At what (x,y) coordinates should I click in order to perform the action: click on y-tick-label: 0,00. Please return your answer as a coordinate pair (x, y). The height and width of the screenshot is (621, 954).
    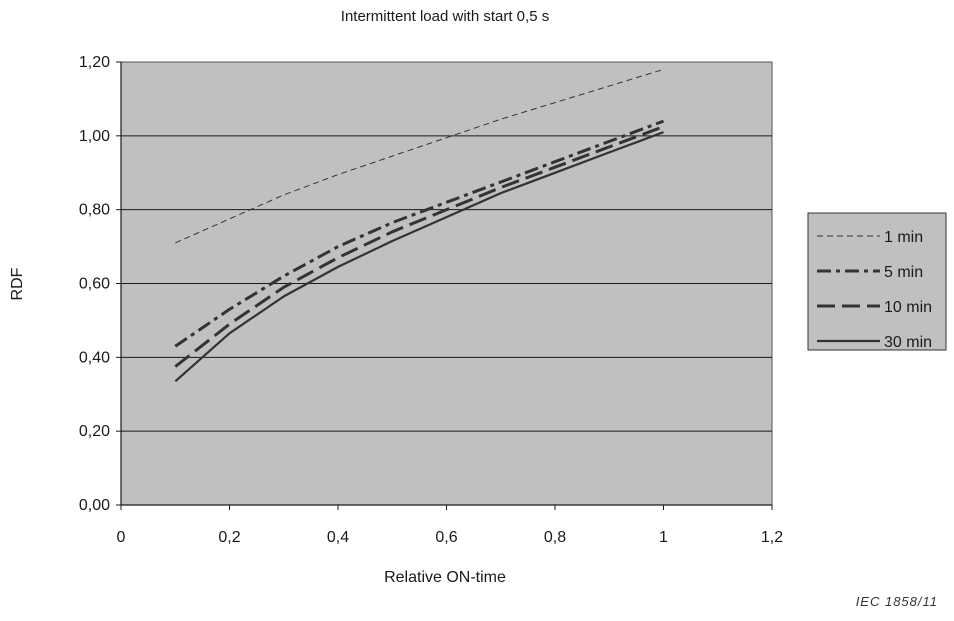
    Looking at the image, I should click on (94, 505).